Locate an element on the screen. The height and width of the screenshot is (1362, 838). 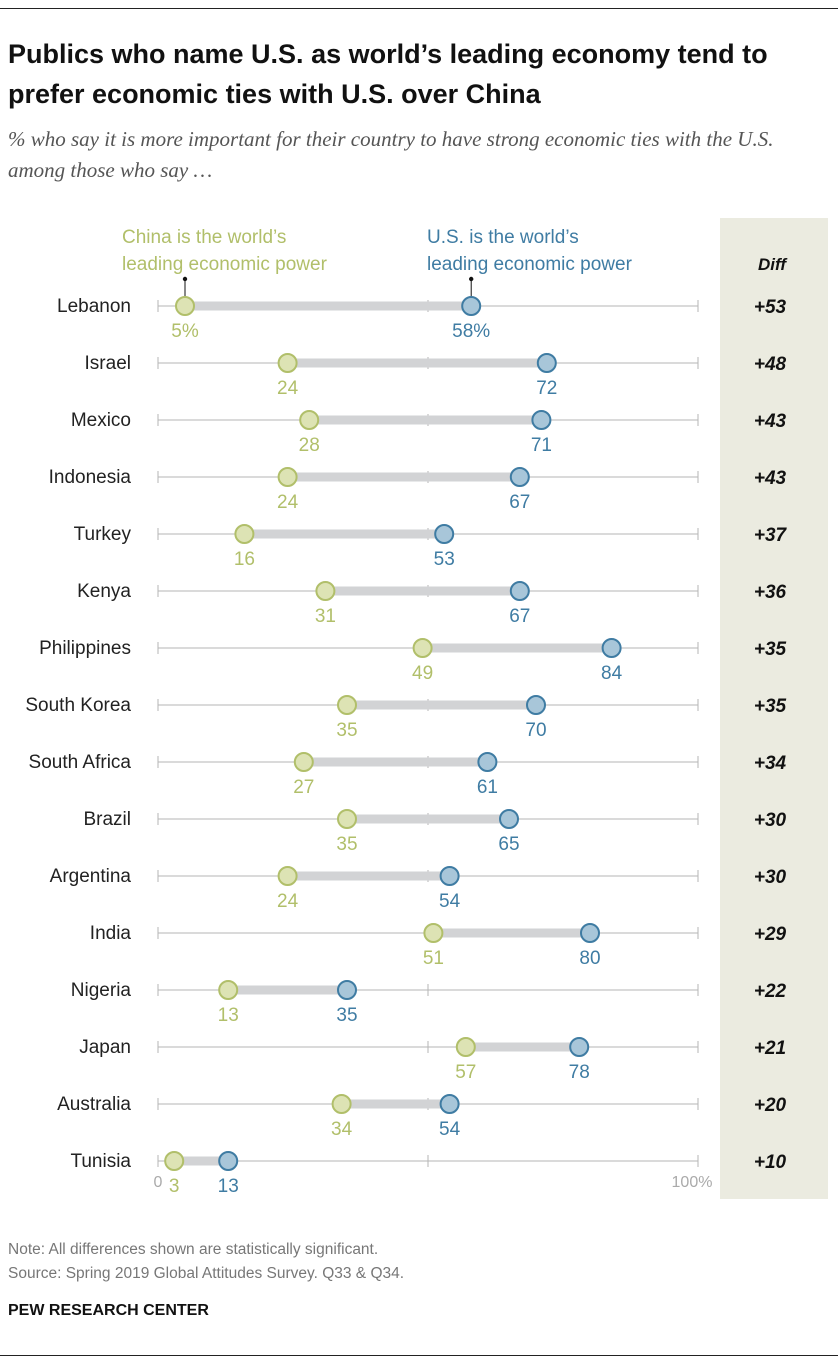
china-value-label: 51 is located at coordinates (433, 958).